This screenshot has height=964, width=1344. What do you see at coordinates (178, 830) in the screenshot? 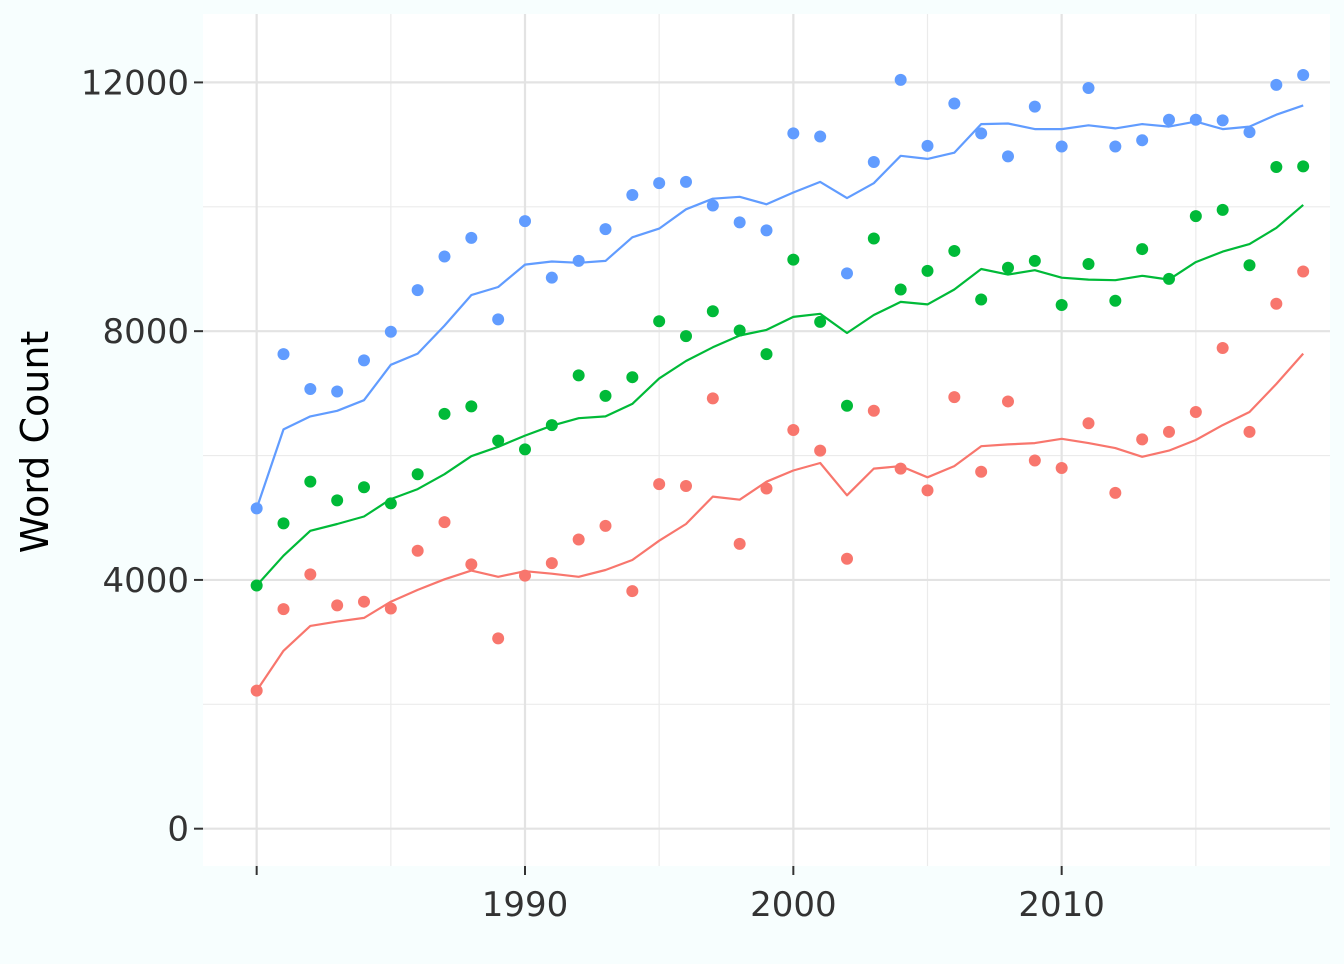
I see `y-tick-label: 0` at bounding box center [178, 830].